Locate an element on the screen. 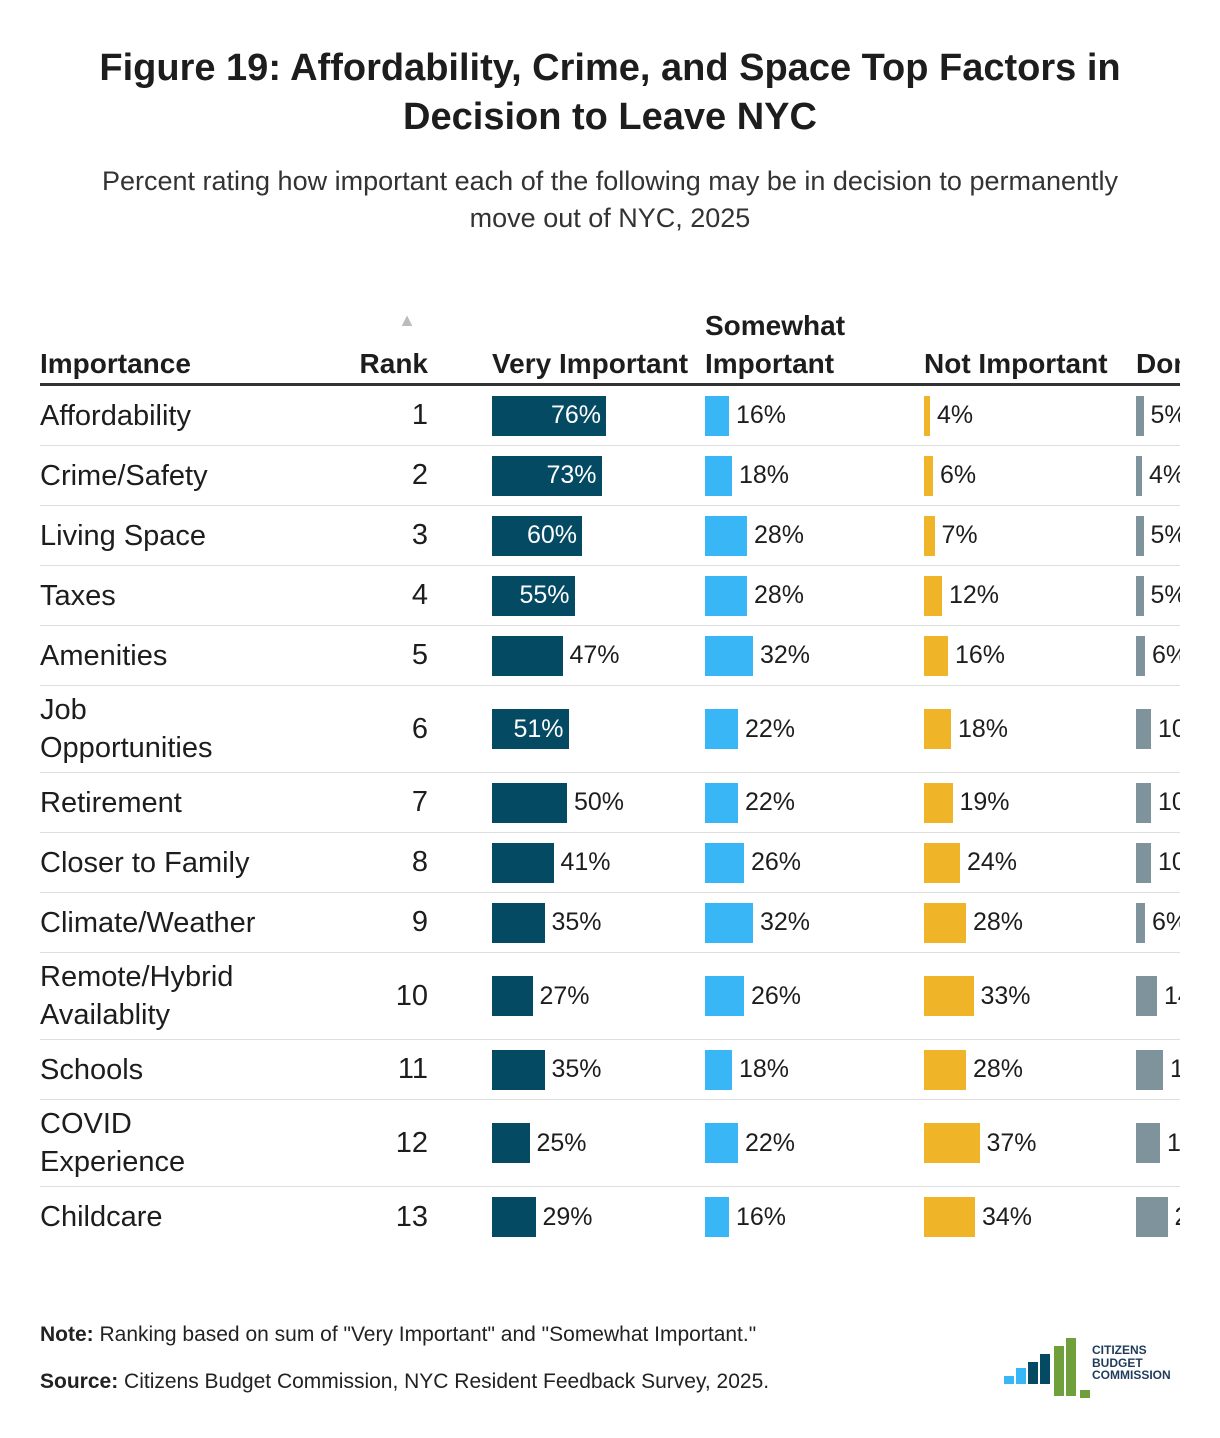 Image resolution: width=1220 pixels, height=1438 pixels. value-label: 33% is located at coordinates (1005, 995).